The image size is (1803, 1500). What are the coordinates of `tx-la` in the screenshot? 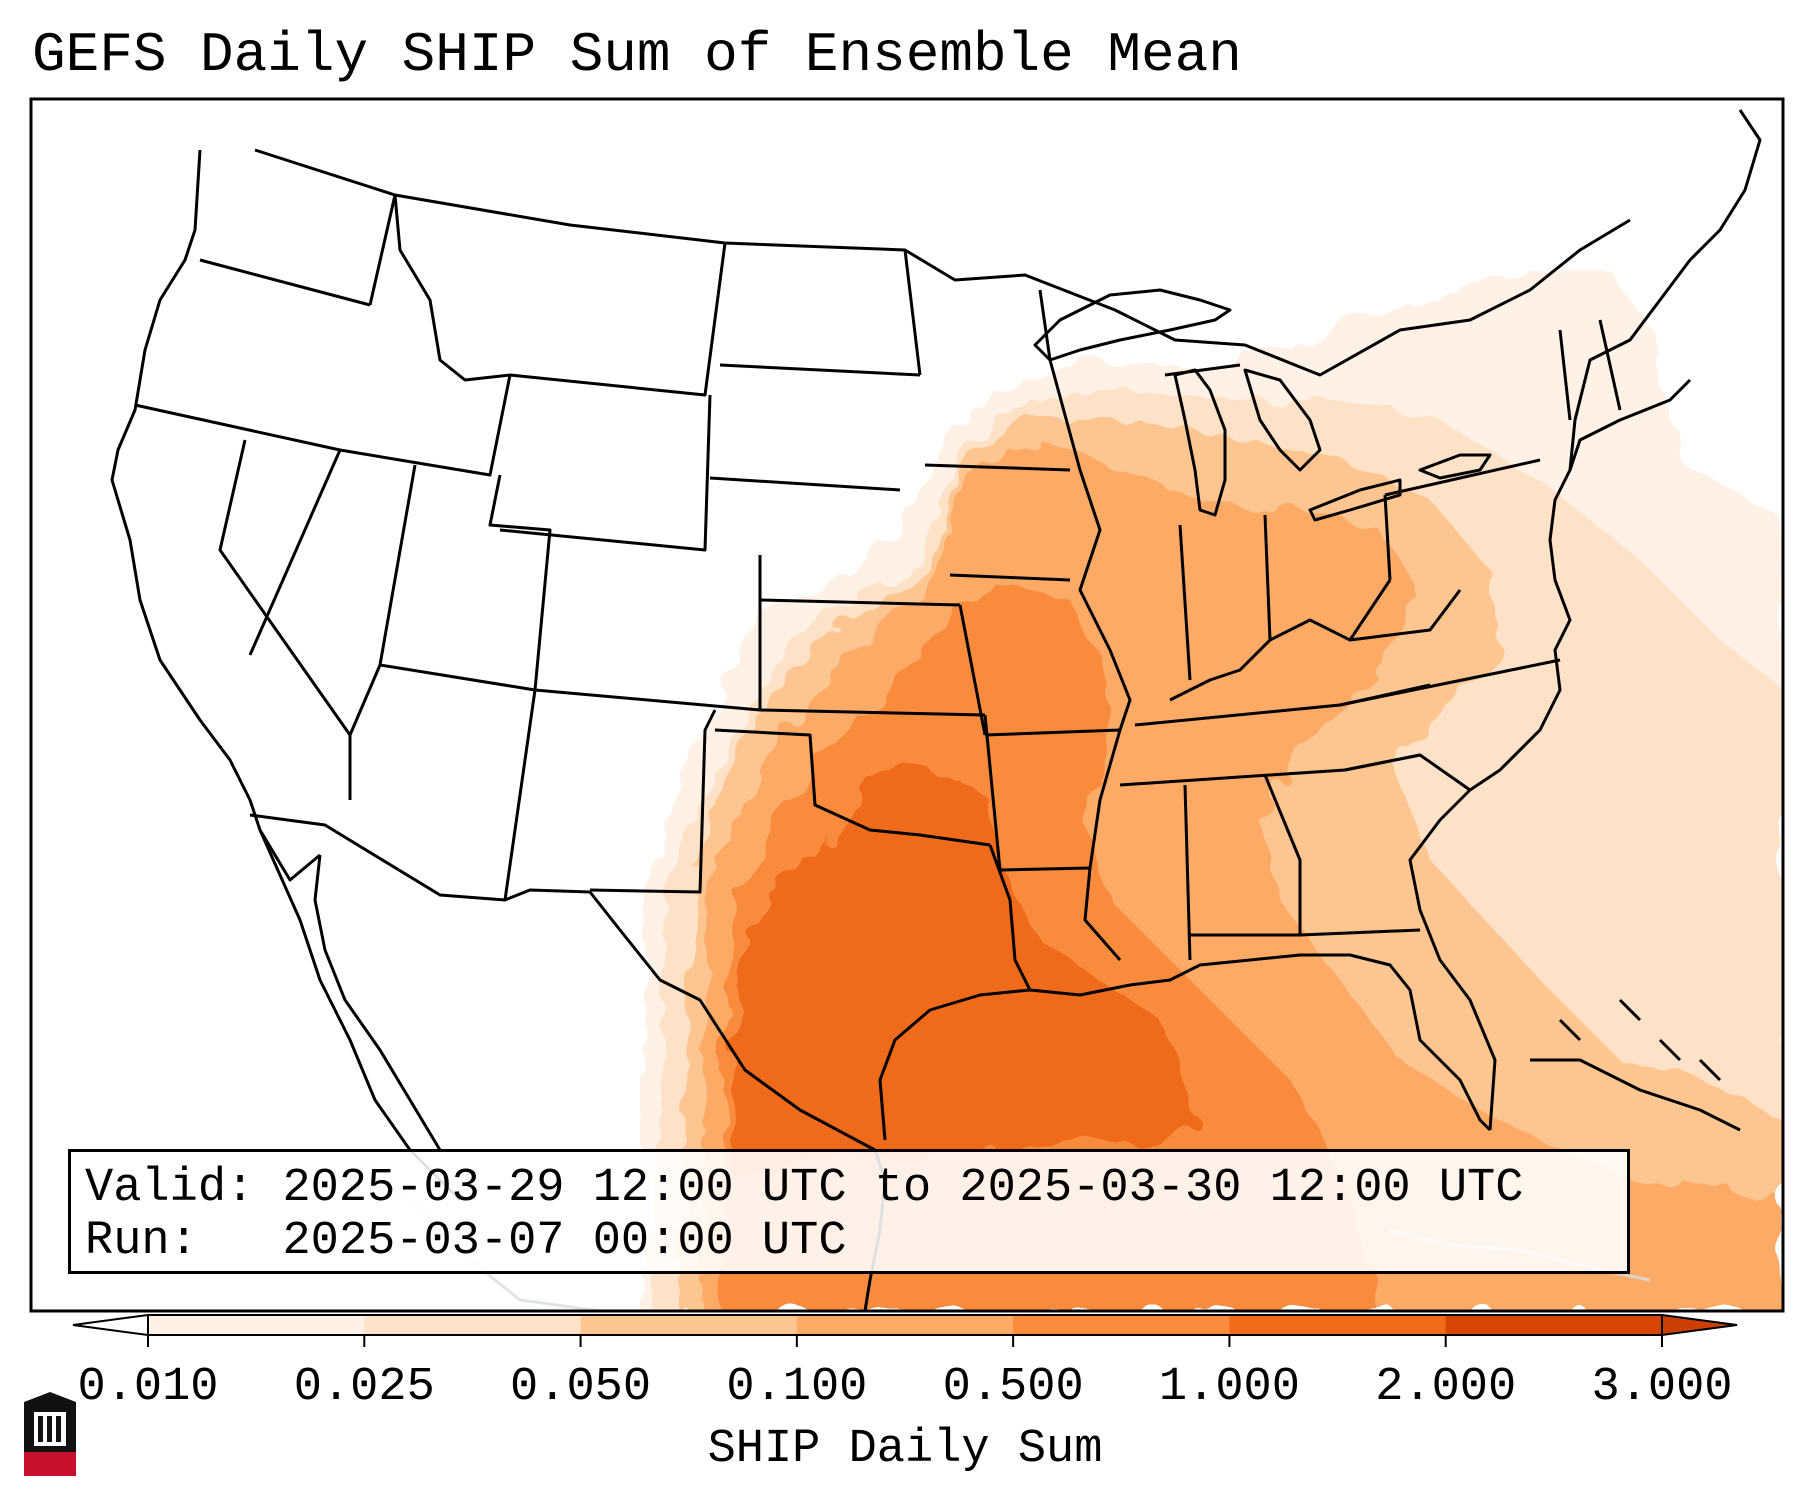 It's located at (1010, 917).